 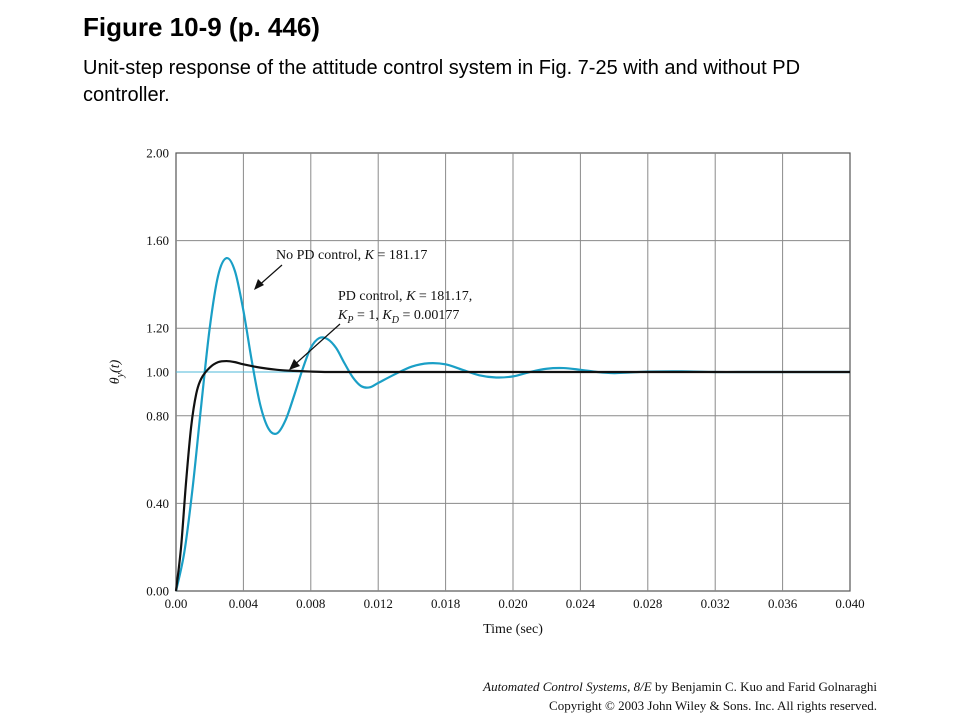 What do you see at coordinates (378, 603) in the screenshot?
I see `x-tick-label: 0.012` at bounding box center [378, 603].